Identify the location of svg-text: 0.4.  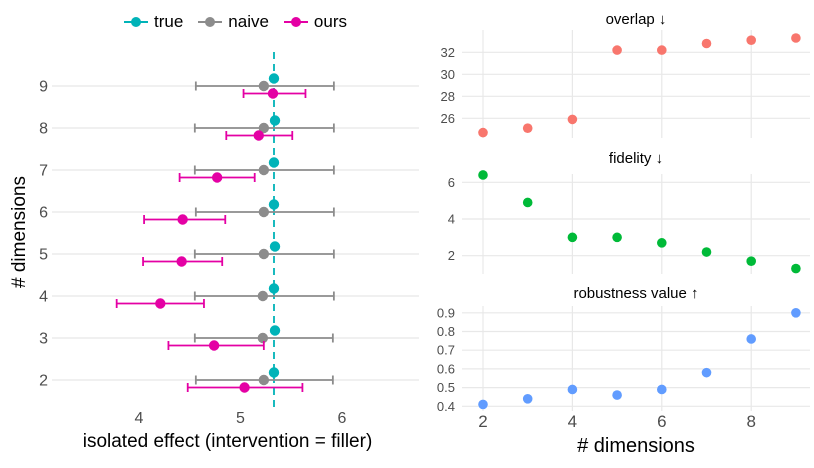
(446, 406).